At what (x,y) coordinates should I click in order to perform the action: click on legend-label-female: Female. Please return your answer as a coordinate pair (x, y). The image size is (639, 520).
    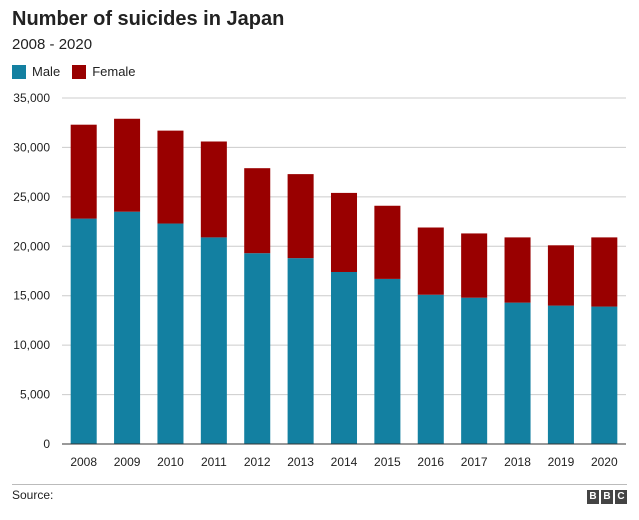
    Looking at the image, I should click on (114, 71).